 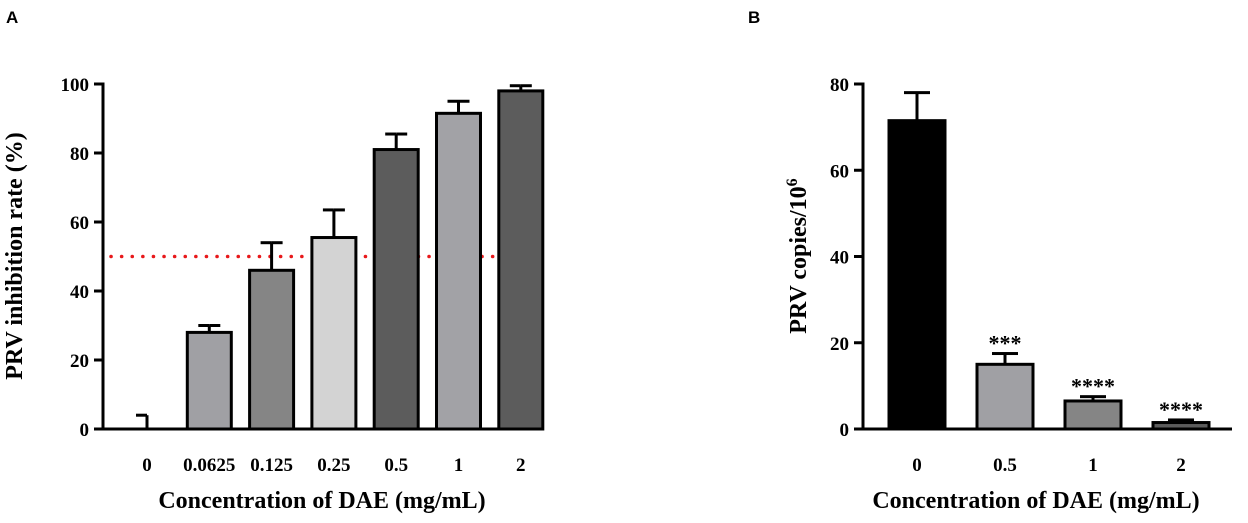 What do you see at coordinates (152, 422) in the screenshot?
I see `error-bar-cap-right` at bounding box center [152, 422].